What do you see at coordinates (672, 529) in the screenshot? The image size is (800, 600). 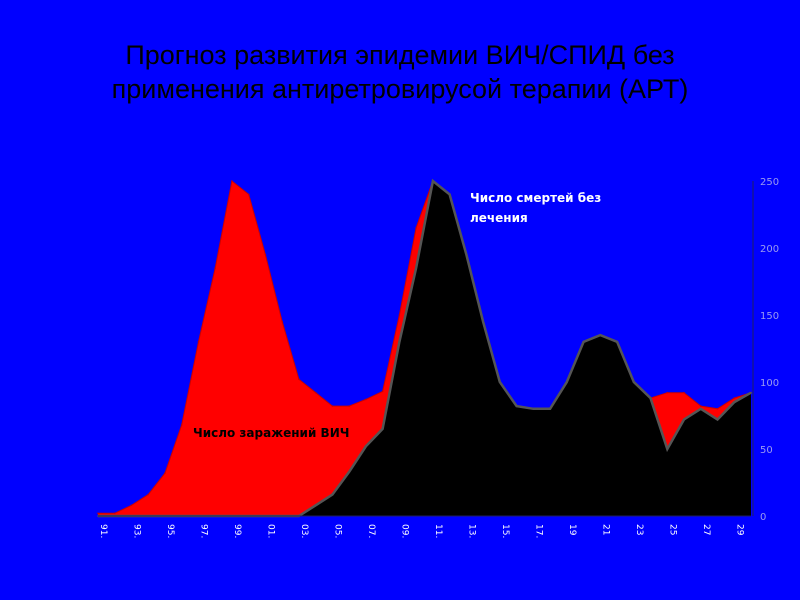 I see `x-tick-label: 25` at bounding box center [672, 529].